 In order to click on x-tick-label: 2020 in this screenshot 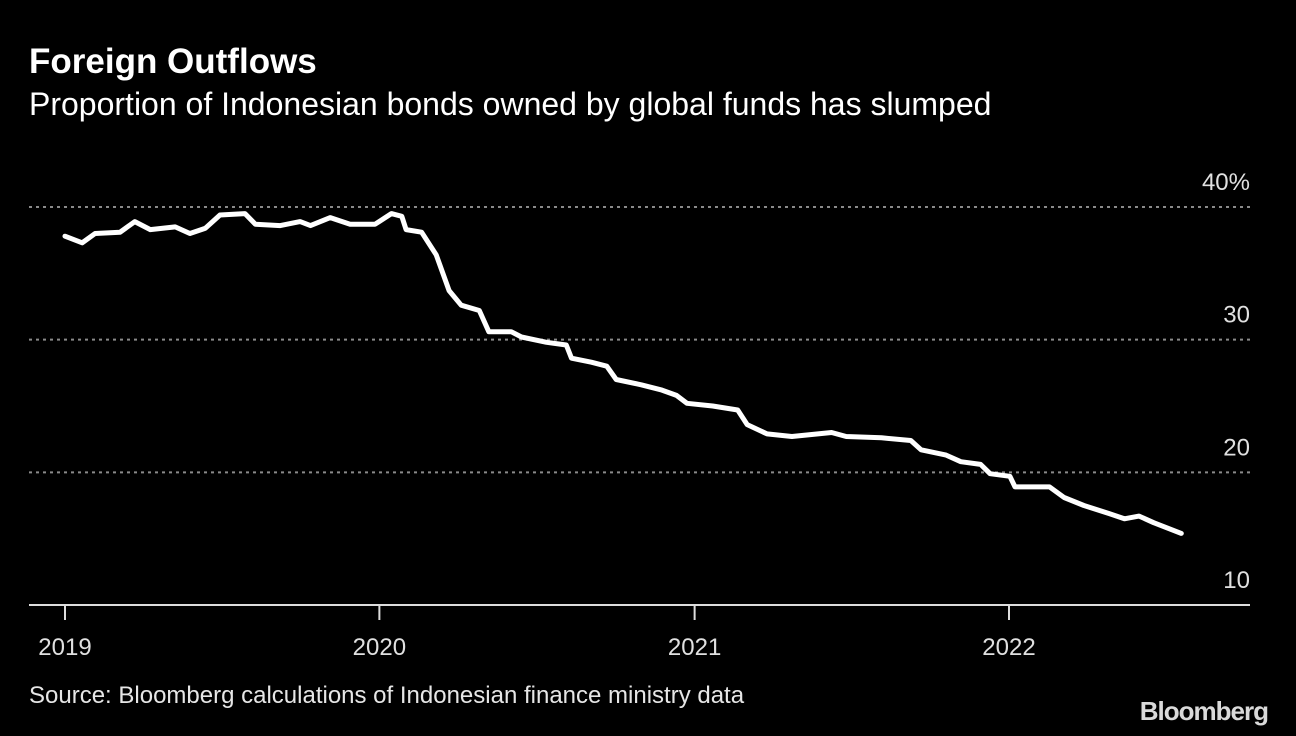, I will do `click(379, 647)`.